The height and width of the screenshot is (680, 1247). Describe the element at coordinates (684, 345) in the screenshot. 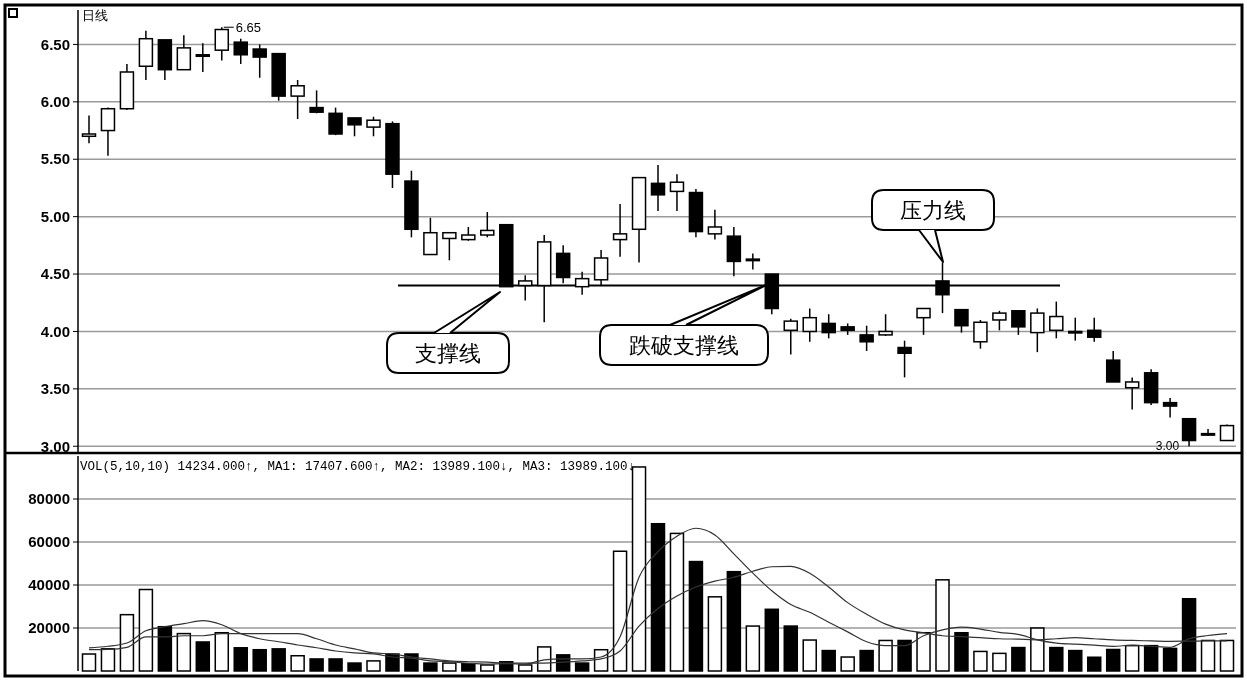

I see `annotation: 跌破支撑线` at that location.